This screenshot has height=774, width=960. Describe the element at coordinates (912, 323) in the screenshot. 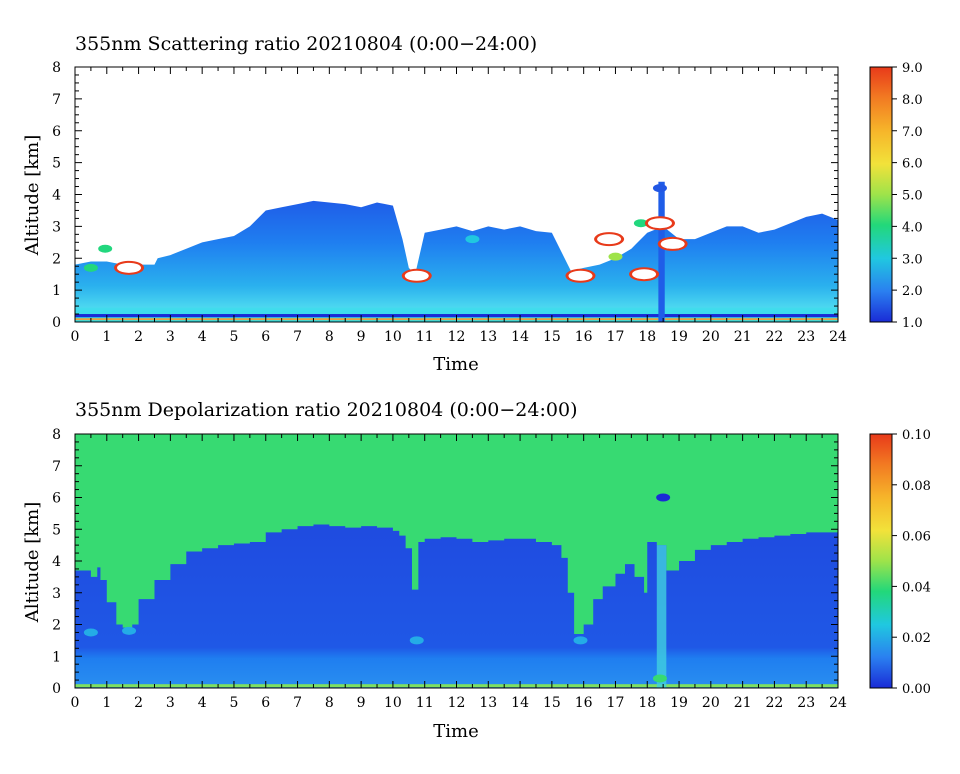

I see `colorbar-tick-label: 1.0` at that location.